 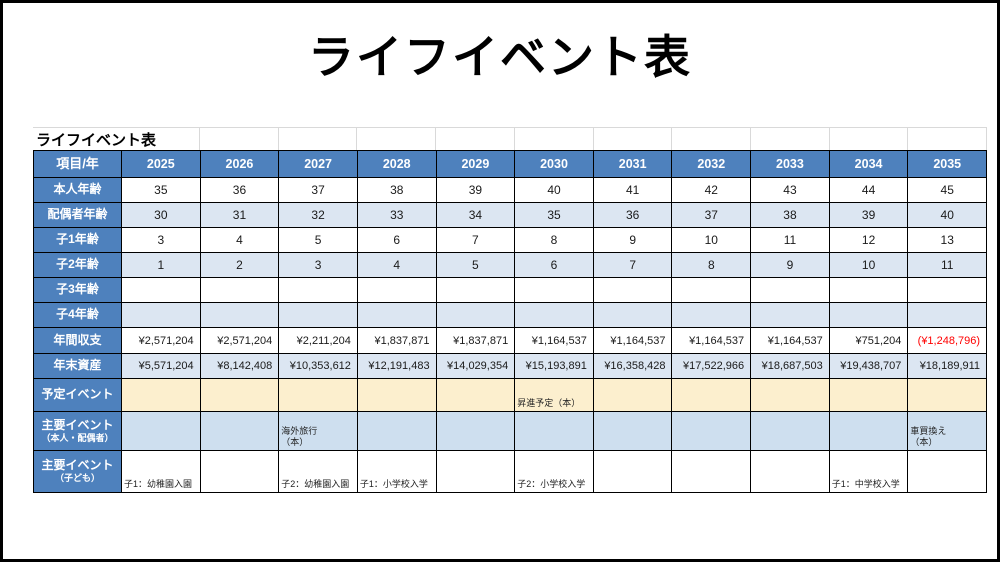 I want to click on cell-annual-balance-2030: ¥1,164,537, so click(x=554, y=341).